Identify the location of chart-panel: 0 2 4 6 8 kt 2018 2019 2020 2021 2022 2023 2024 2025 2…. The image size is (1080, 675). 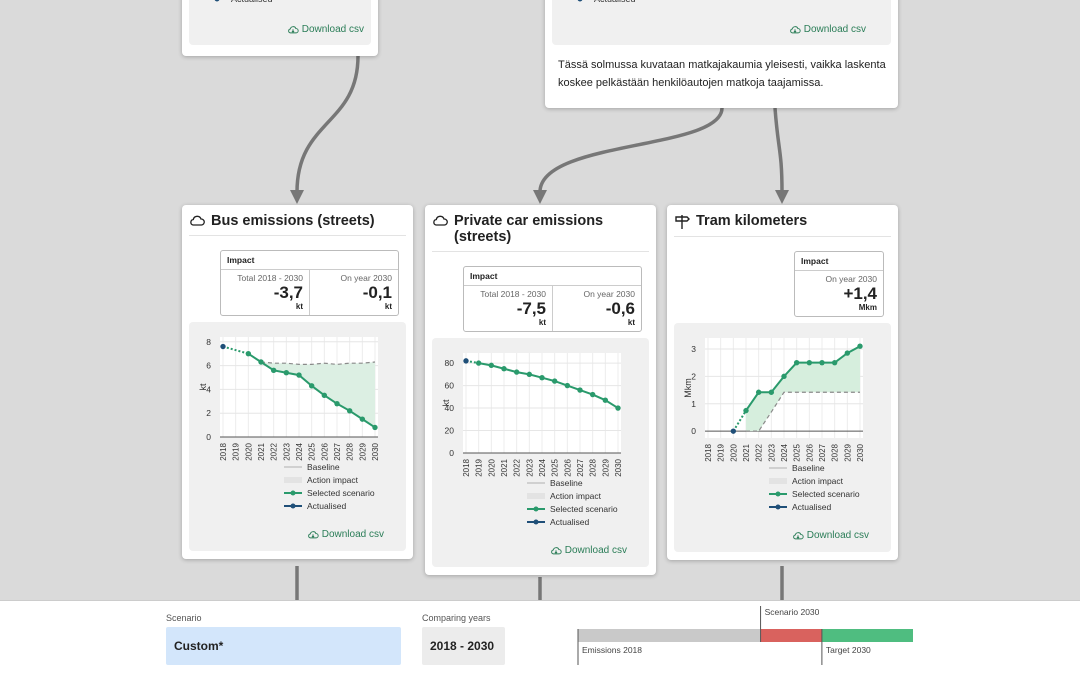
(297, 436).